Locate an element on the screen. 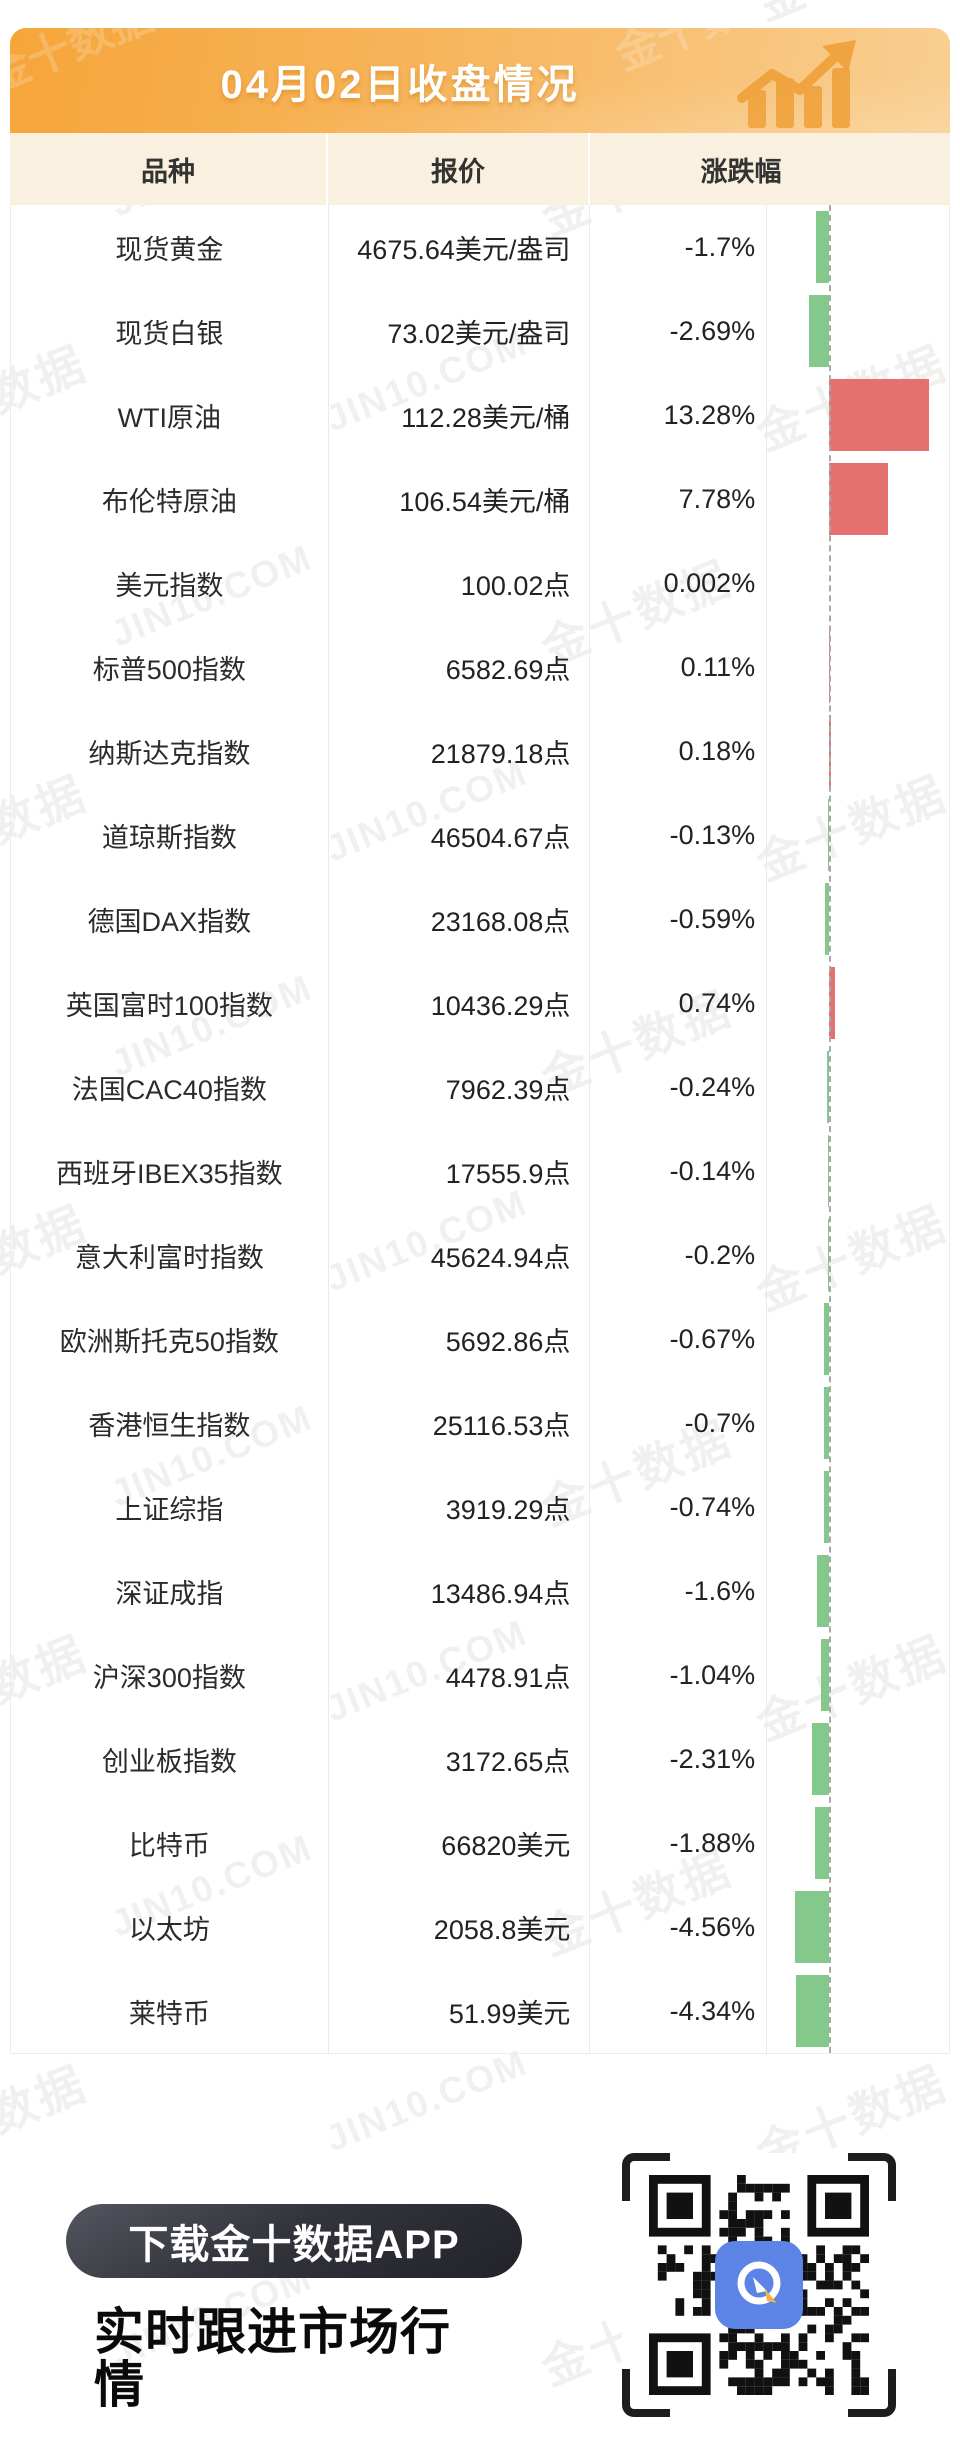 The height and width of the screenshot is (2452, 960). instrument-name: 以太坊 is located at coordinates (169, 1929).